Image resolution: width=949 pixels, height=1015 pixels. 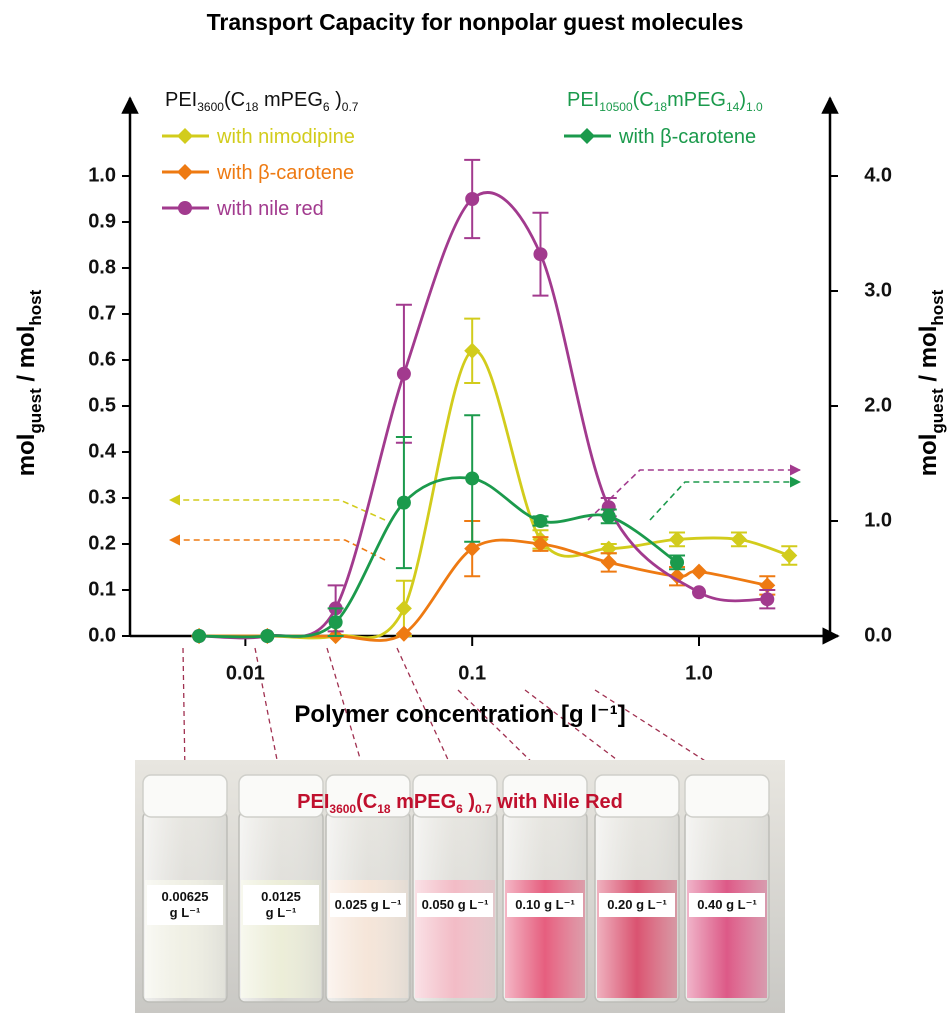 I want to click on y-axis-label: molguest / molhost, so click(x=29, y=382).